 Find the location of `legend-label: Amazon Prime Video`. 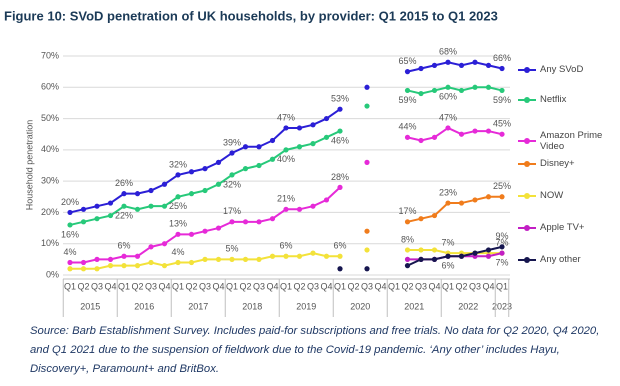

legend-label: Amazon Prime Video is located at coordinates (571, 141).